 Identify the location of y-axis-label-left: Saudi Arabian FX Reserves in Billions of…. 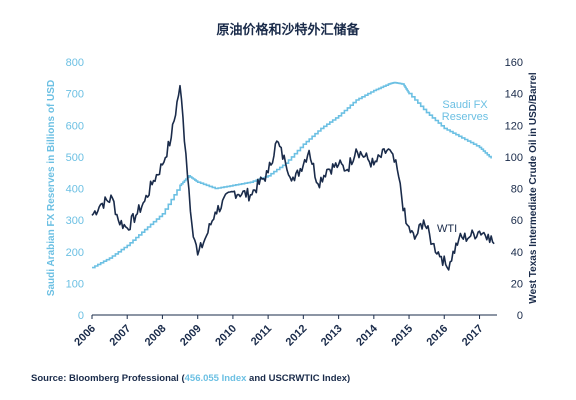
(51, 188).